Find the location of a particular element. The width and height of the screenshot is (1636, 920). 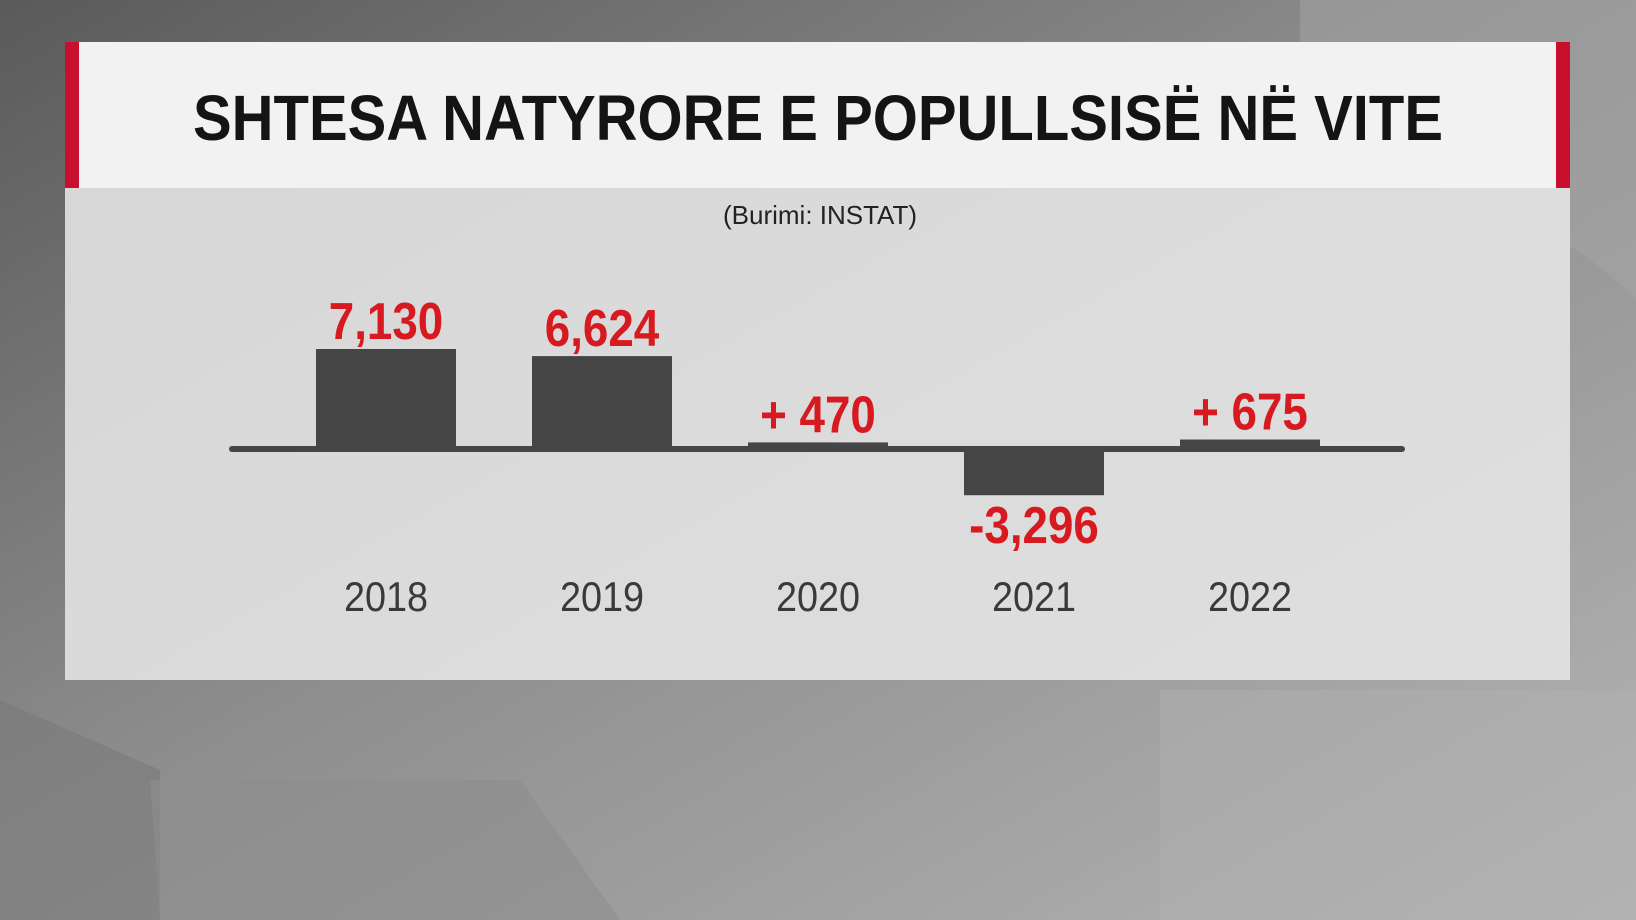

x-tick-label: 2018 is located at coordinates (386, 597).